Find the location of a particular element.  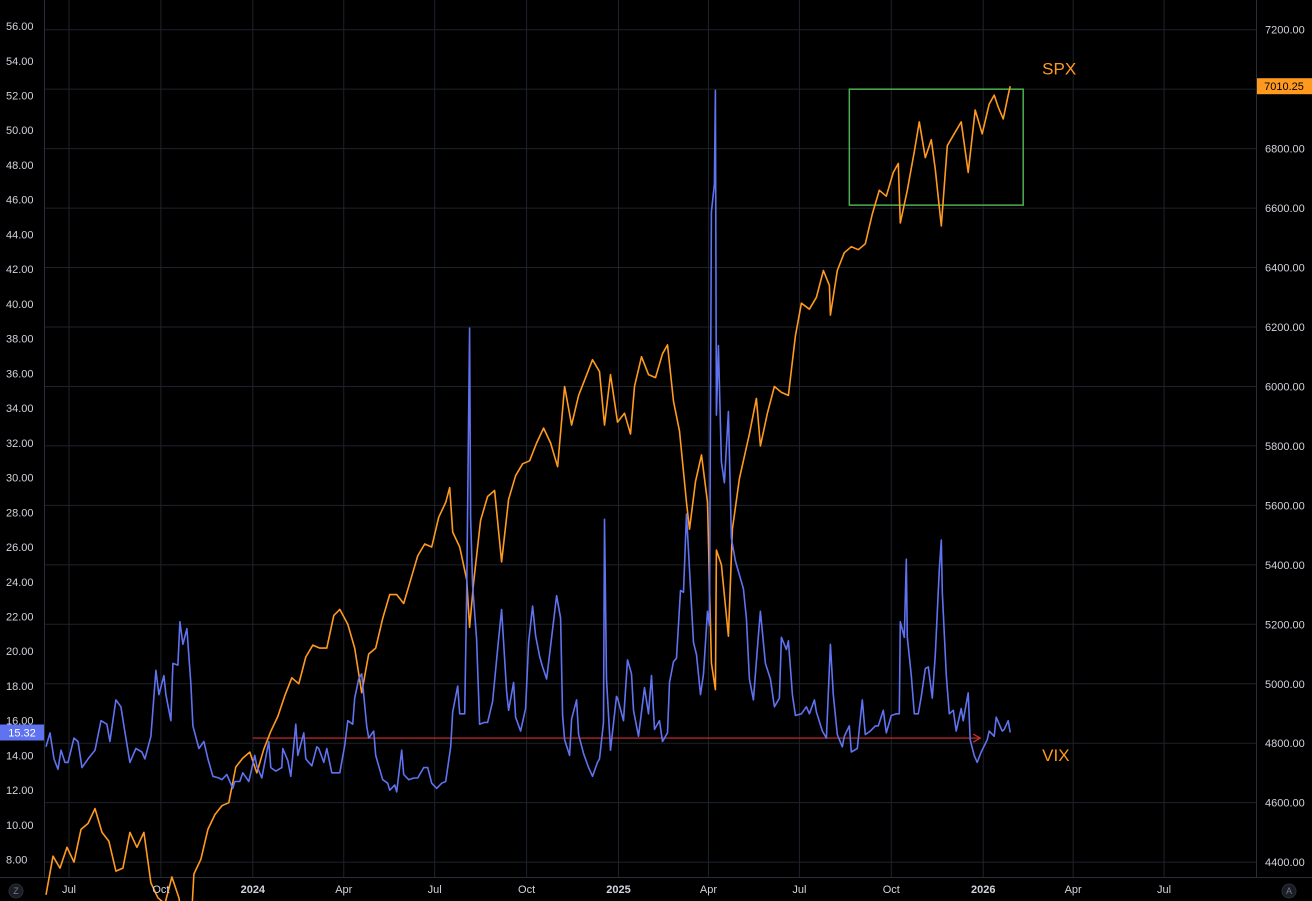

left-axis-tick-label: 36.00 is located at coordinates (20, 374).